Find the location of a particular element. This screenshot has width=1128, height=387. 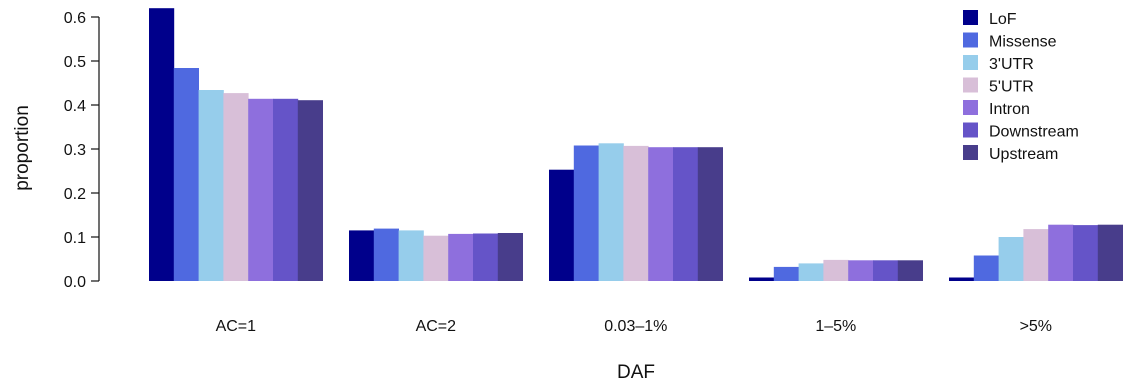

x-tick-label: 0.03–1% is located at coordinates (635, 326).